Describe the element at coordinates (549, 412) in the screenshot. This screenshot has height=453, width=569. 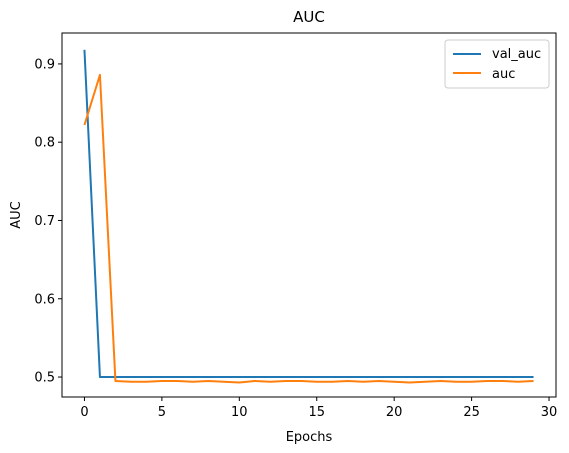
I see `x-tick-label: 30` at that location.